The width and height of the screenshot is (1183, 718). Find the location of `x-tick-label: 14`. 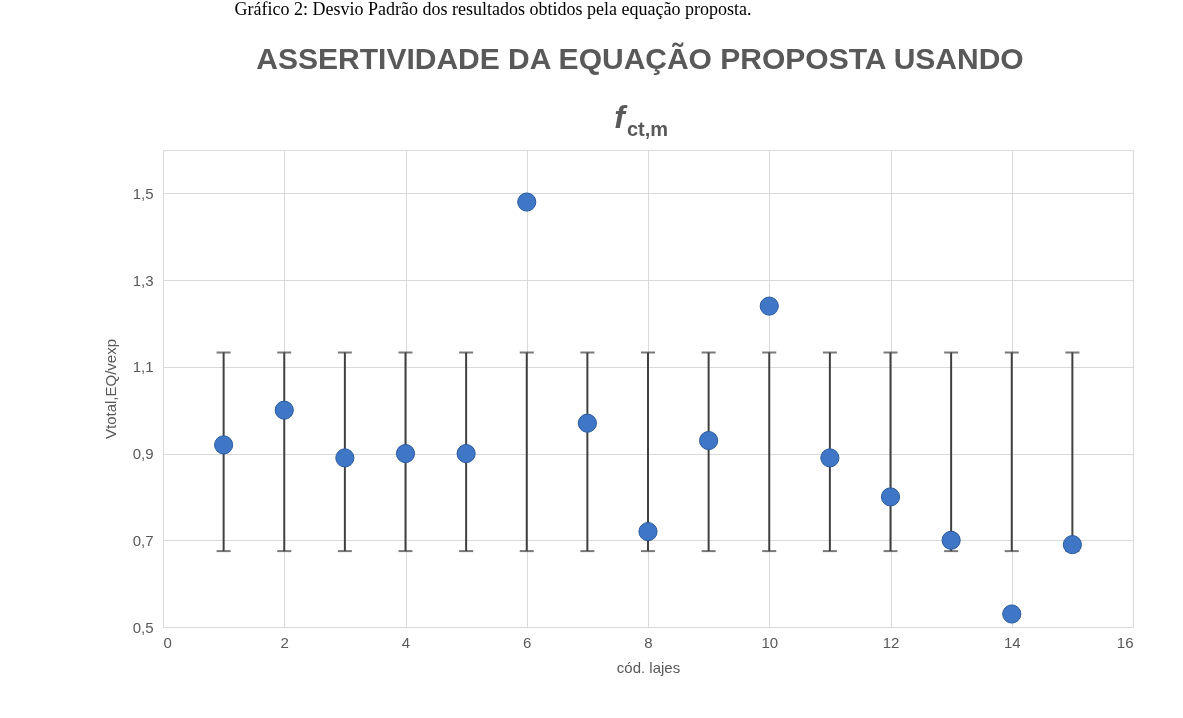

x-tick-label: 14 is located at coordinates (1012, 642).